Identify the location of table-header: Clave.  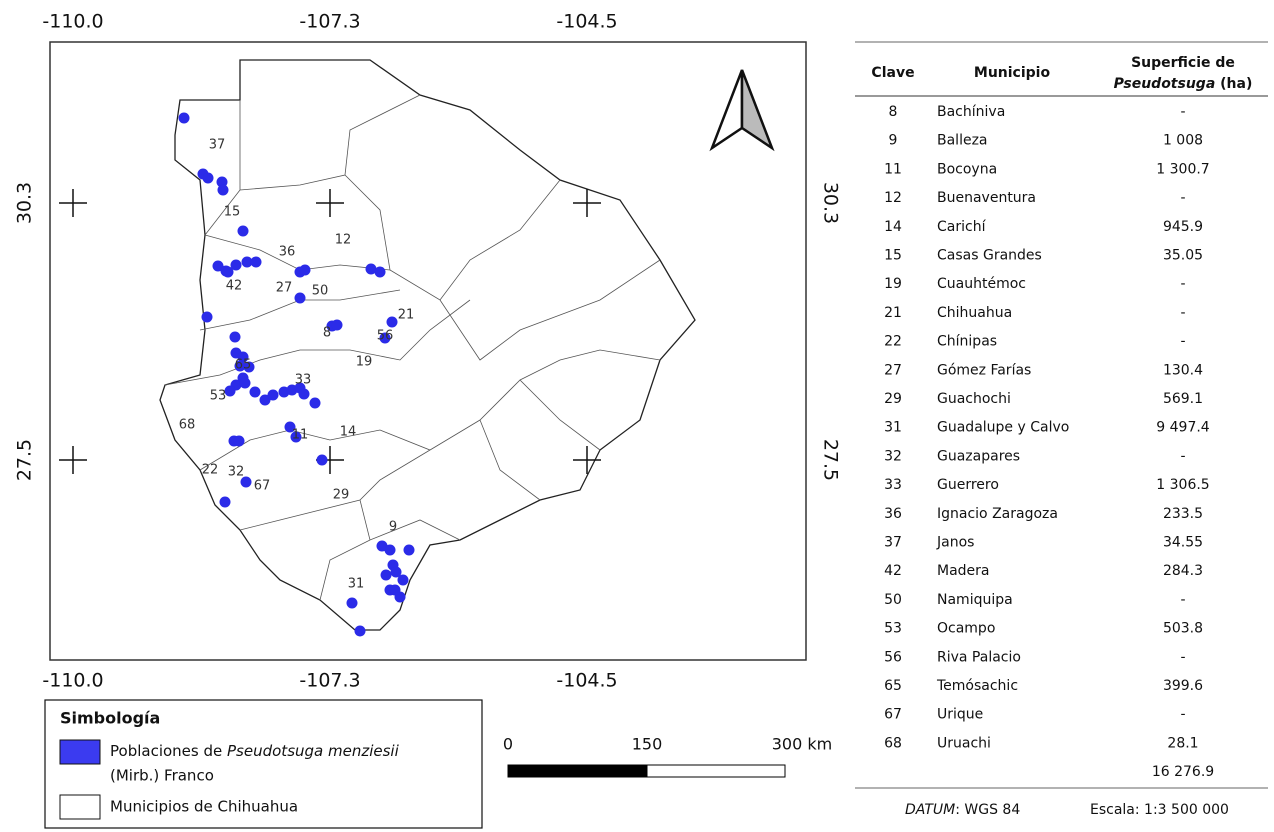
(892, 73).